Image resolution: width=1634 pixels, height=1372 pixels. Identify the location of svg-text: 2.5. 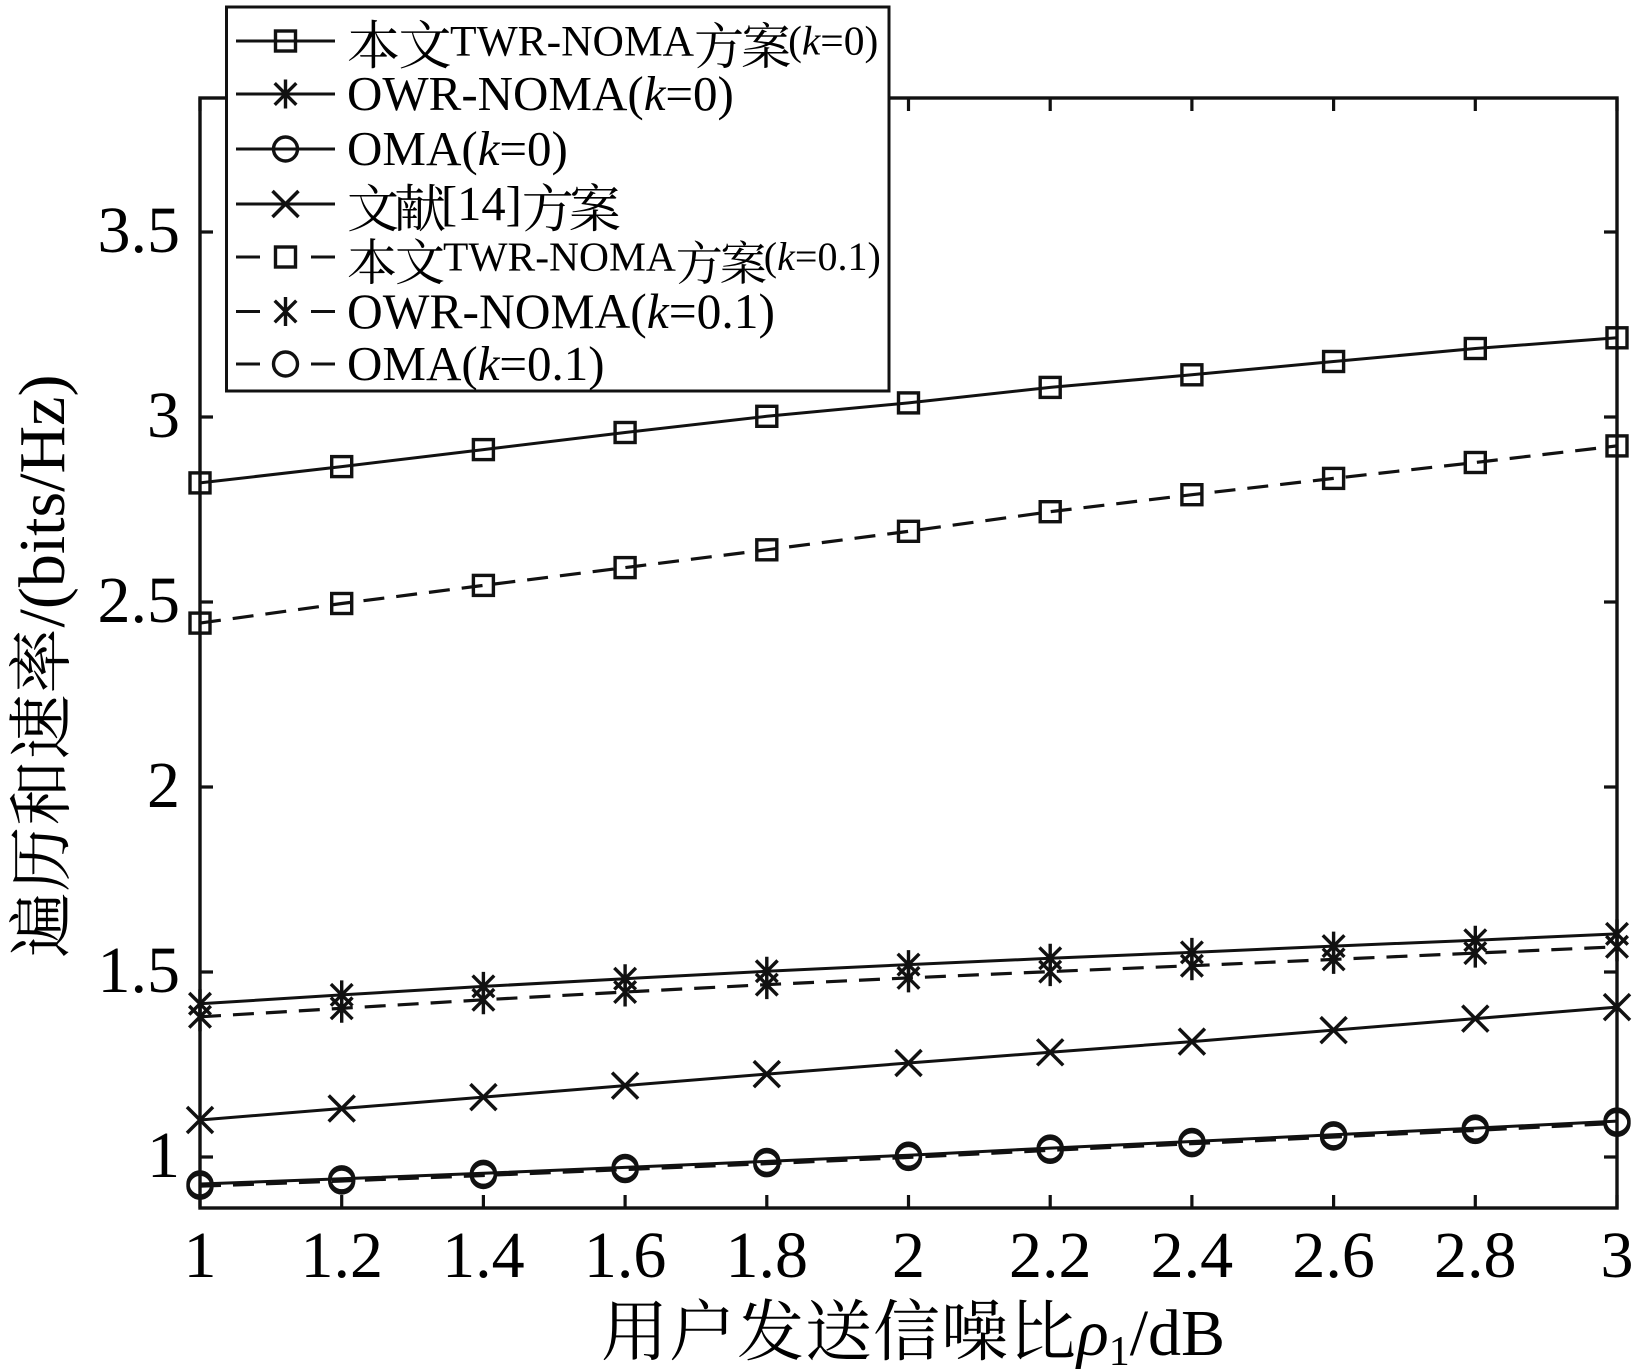
(139, 600).